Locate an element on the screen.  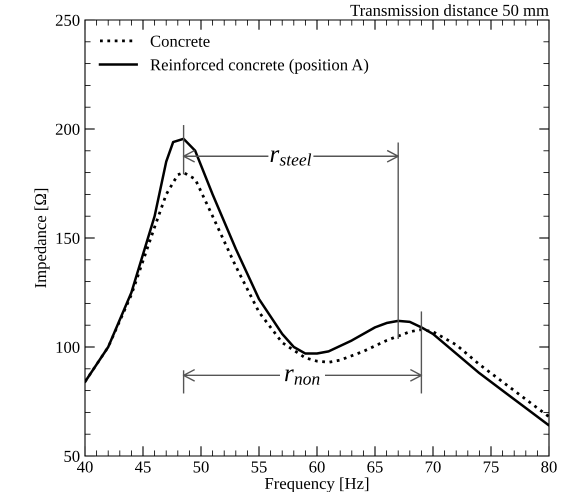
x-tick-label: 70 is located at coordinates (433, 467).